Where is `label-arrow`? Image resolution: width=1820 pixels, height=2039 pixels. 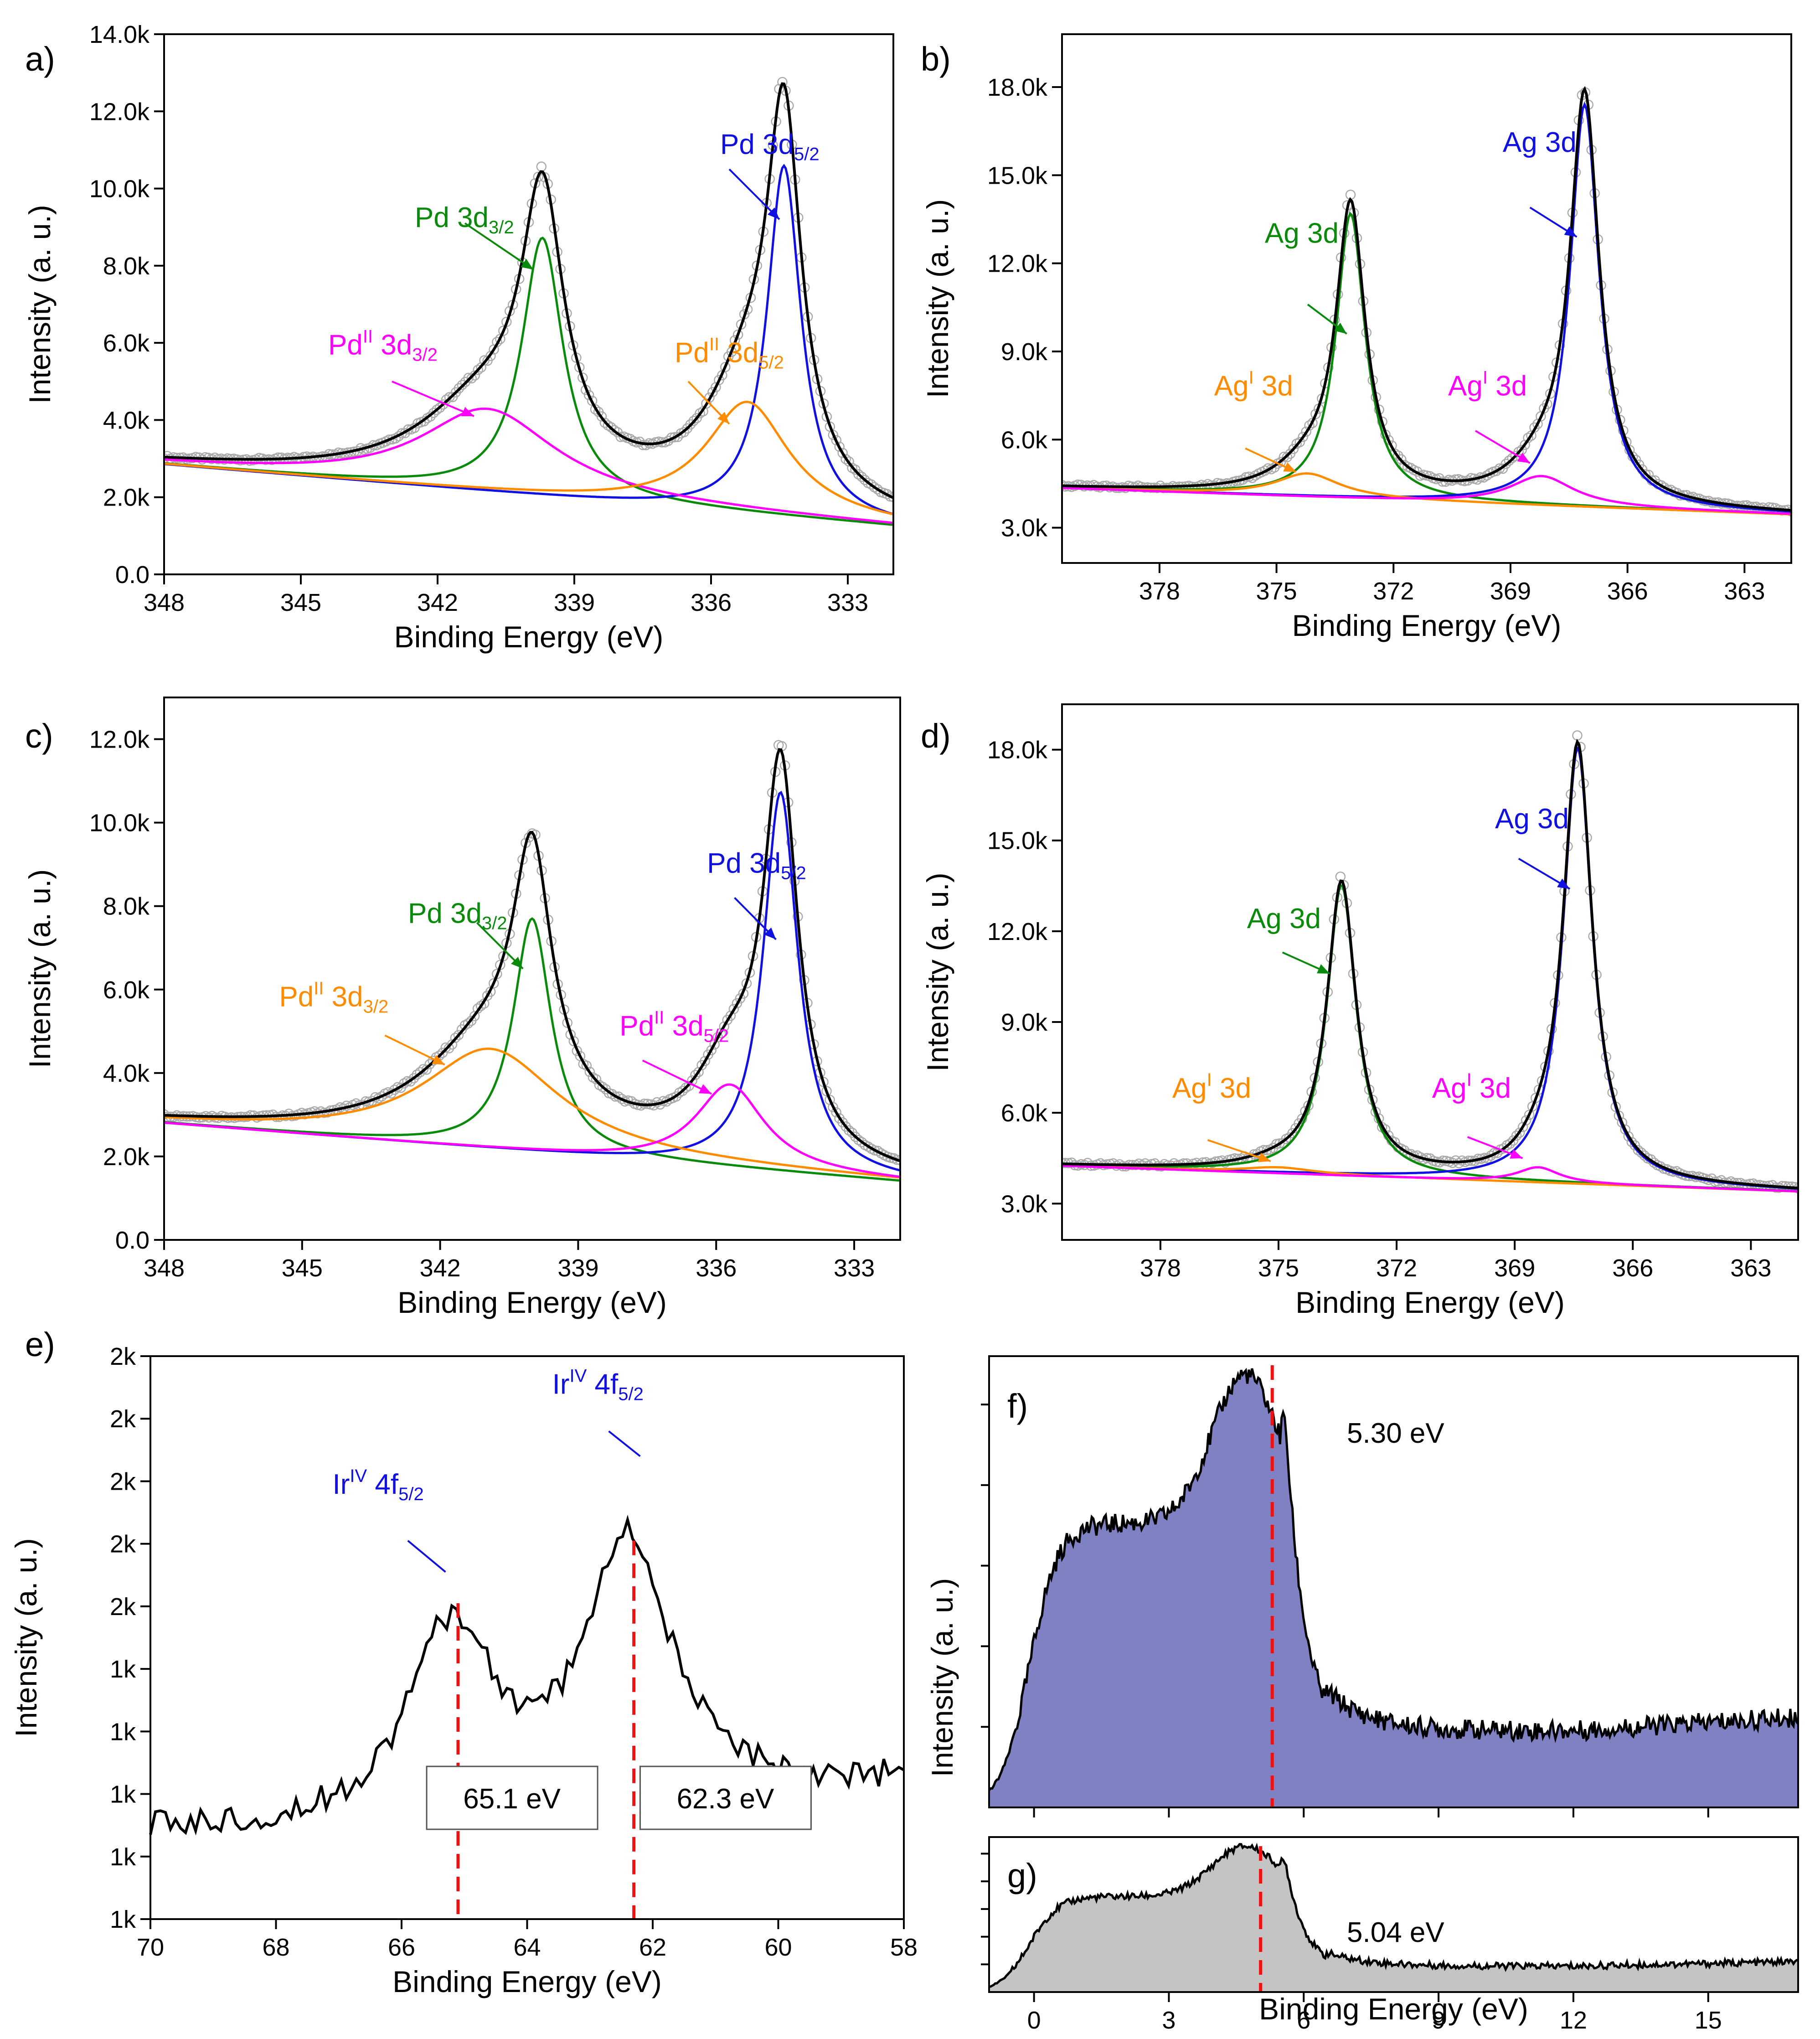
label-arrow is located at coordinates (433, 399).